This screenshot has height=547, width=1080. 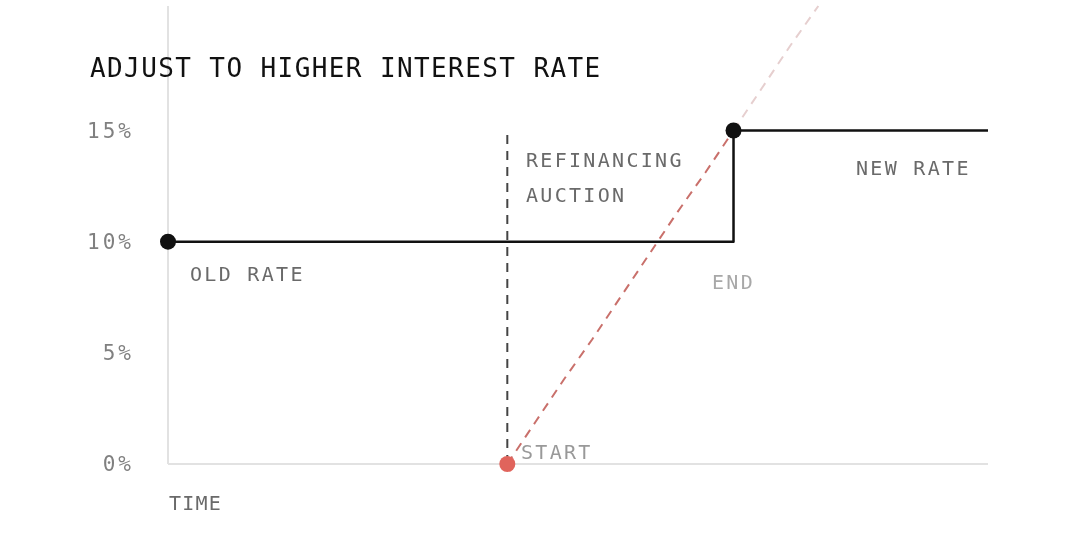 What do you see at coordinates (734, 282) in the screenshot?
I see `annotation: END` at bounding box center [734, 282].